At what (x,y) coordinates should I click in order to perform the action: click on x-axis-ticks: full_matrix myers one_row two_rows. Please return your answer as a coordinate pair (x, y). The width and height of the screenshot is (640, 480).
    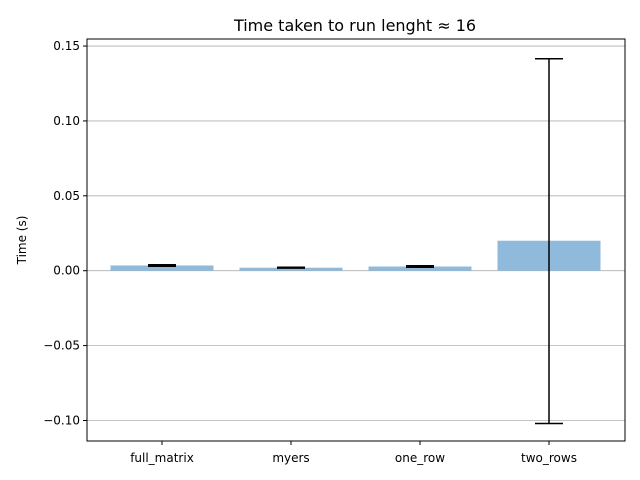
    Looking at the image, I should click on (353, 453).